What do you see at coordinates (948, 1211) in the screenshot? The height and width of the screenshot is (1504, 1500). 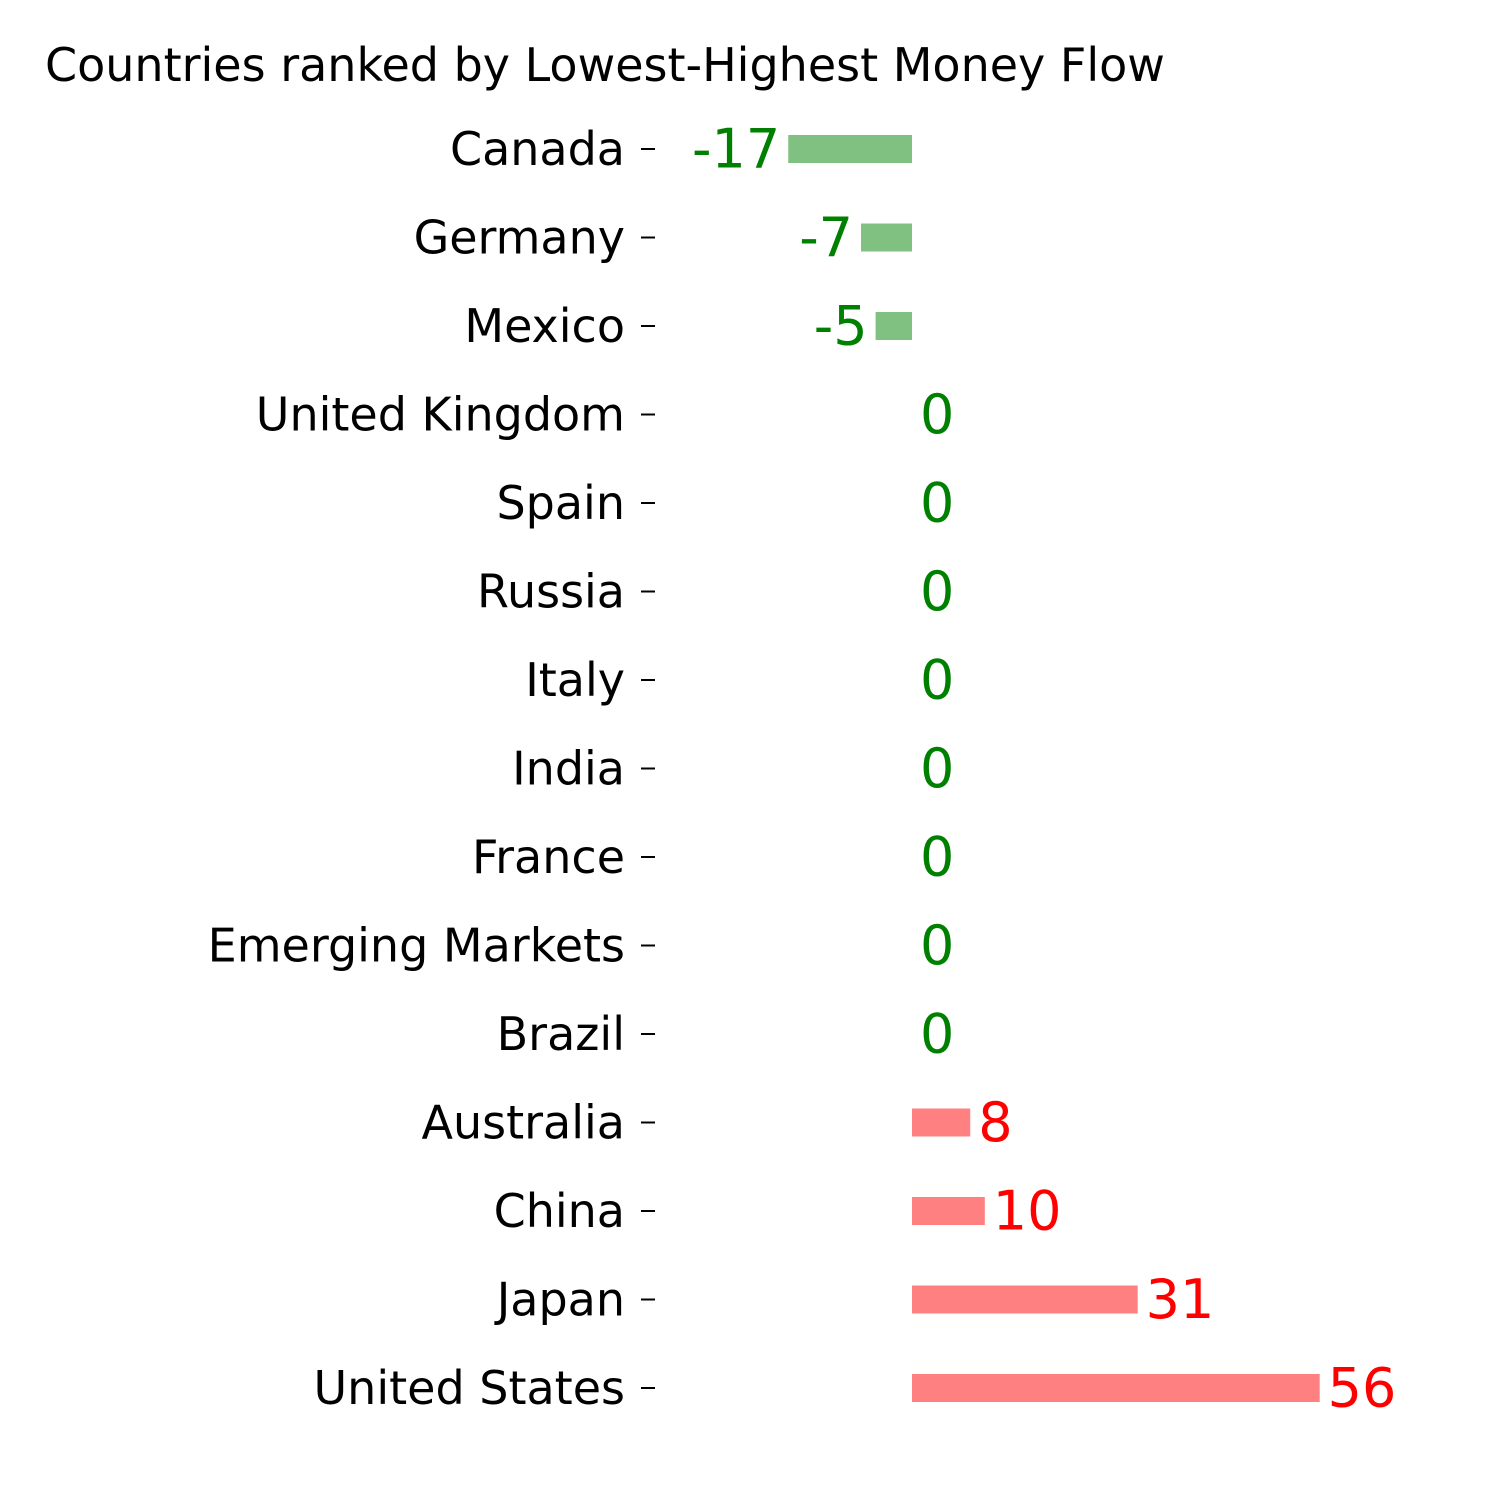 I see `bar-china` at bounding box center [948, 1211].